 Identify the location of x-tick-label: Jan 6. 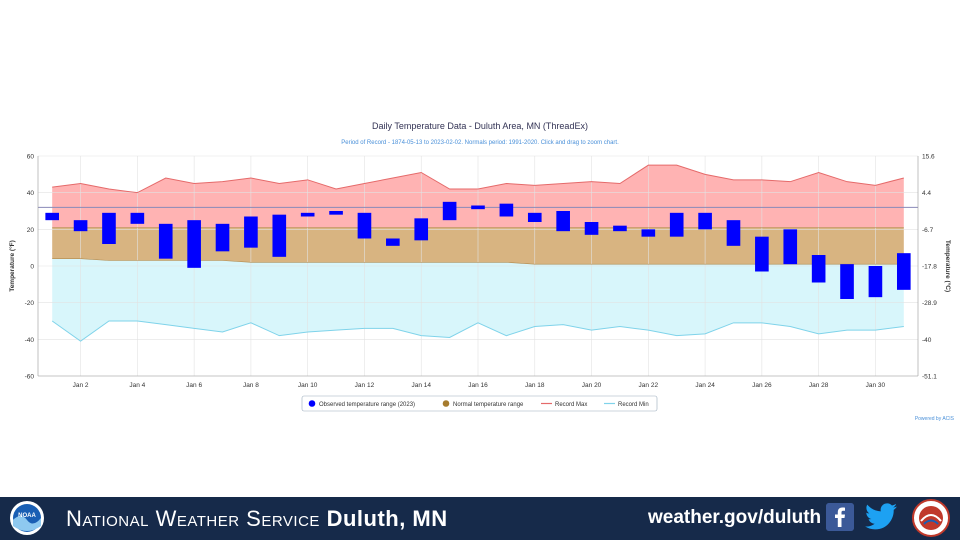
(194, 385).